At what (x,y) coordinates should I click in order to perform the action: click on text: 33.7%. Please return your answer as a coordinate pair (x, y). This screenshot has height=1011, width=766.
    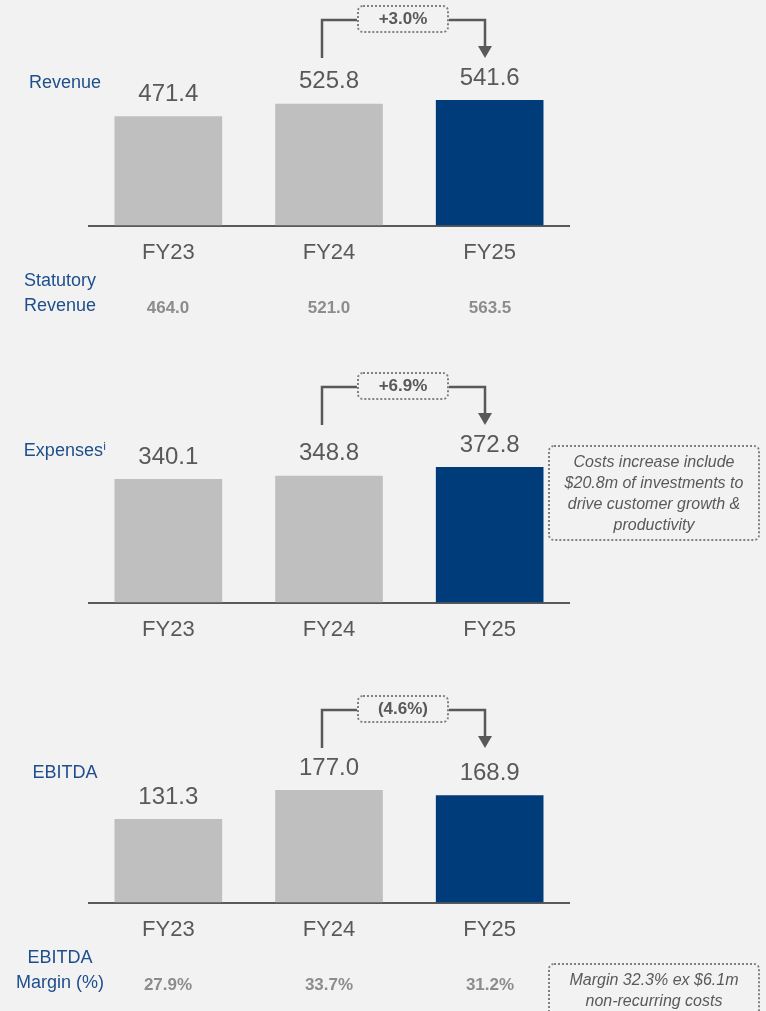
    Looking at the image, I should click on (329, 985).